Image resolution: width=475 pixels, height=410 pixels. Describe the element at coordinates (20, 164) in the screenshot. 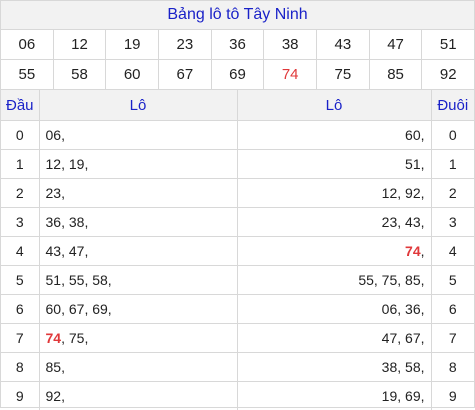

I see `dau-digit: 1` at that location.